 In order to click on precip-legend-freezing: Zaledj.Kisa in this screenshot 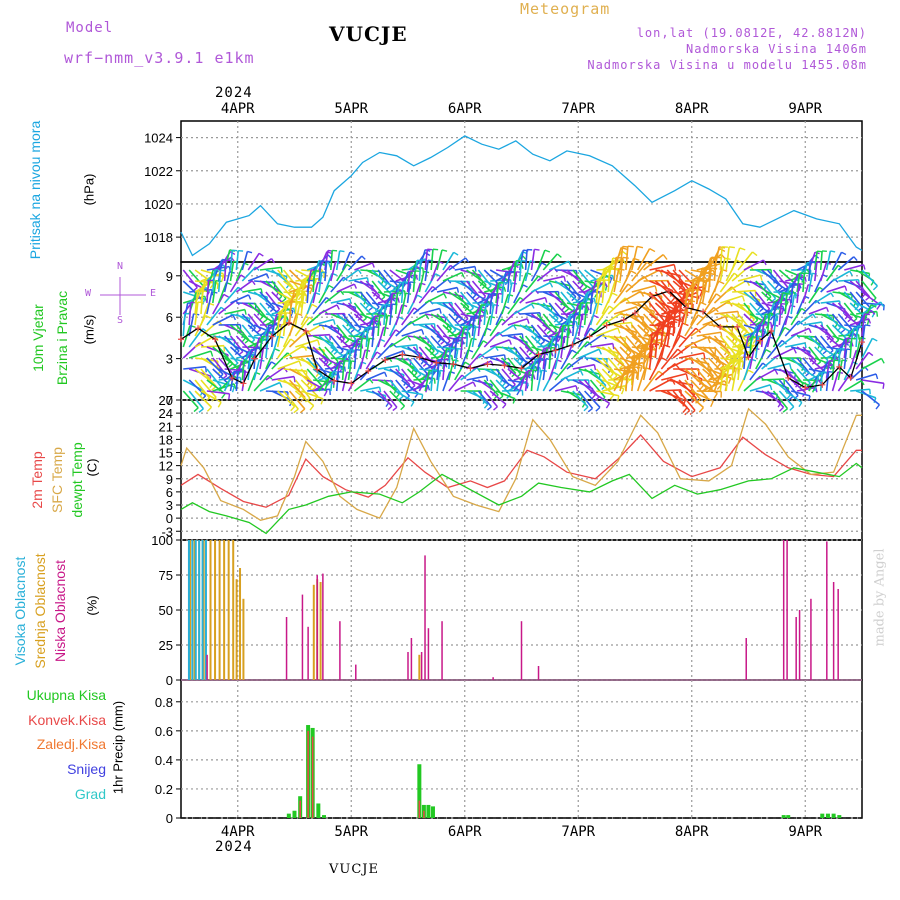, I will do `click(71, 744)`.